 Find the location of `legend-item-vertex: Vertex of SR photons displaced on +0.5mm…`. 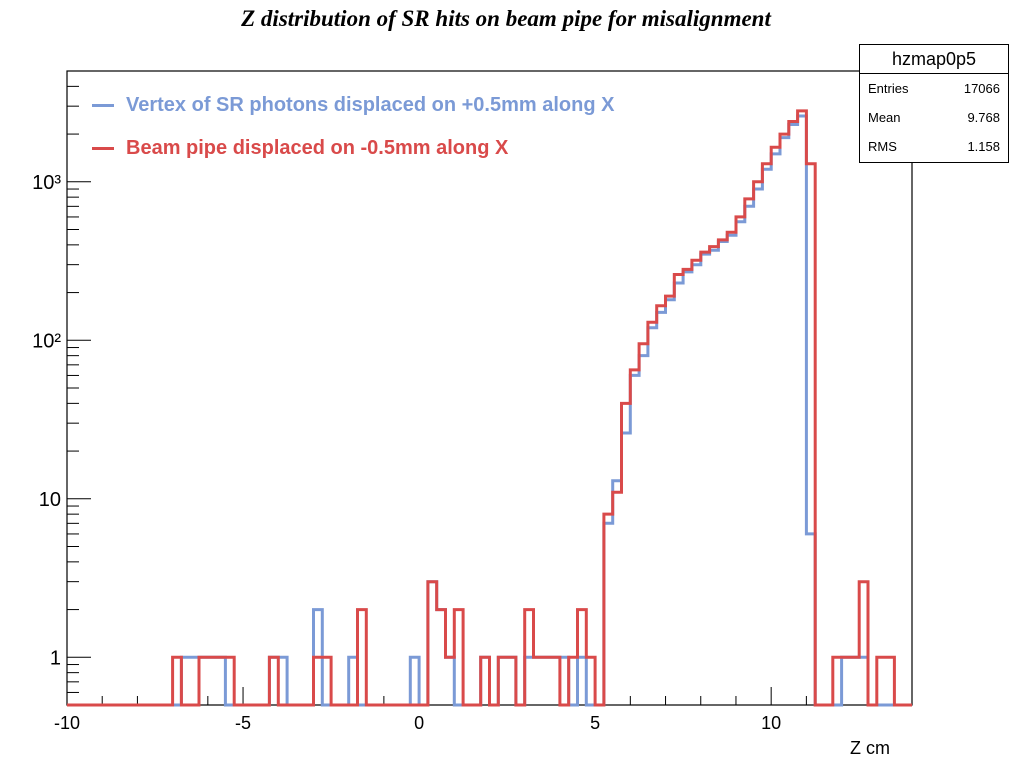

legend-item-vertex: Vertex of SR photons displaced on +0.5mm… is located at coordinates (353, 105).